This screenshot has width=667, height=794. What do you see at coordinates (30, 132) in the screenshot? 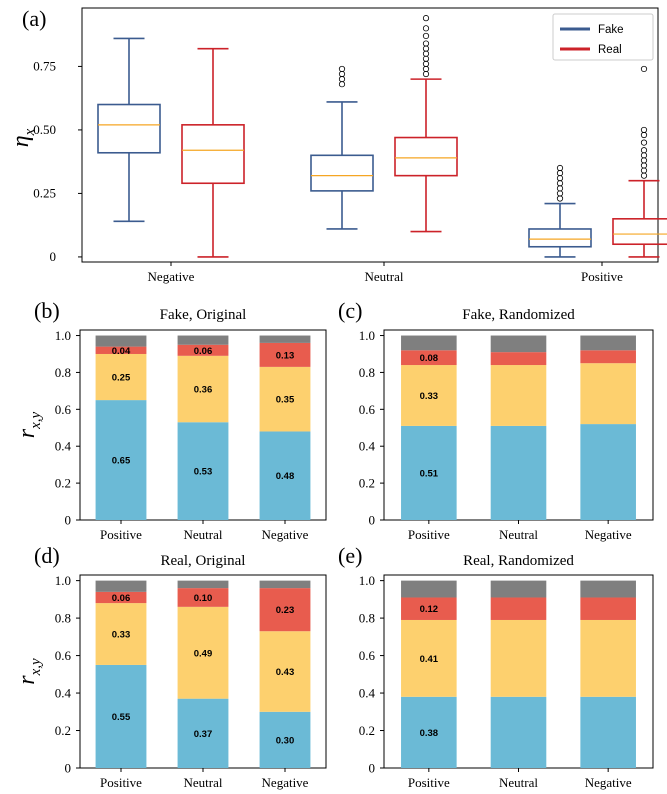
I see `y-axis-label-a-subscript: x` at bounding box center [30, 132].